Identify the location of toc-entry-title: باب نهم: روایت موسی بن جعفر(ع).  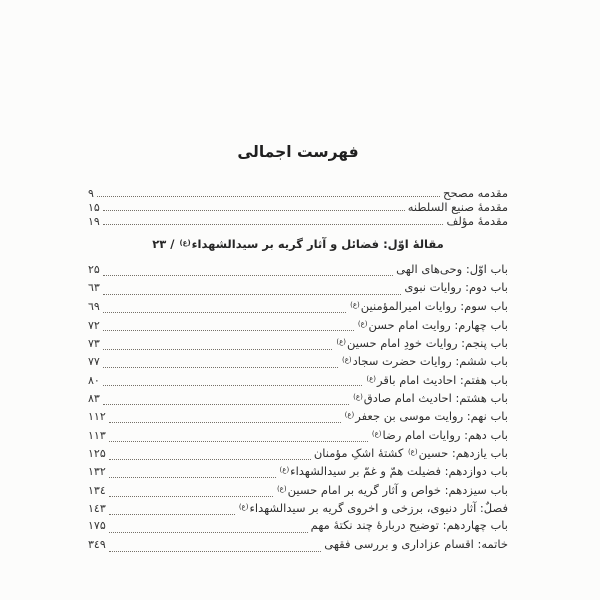
(426, 416).